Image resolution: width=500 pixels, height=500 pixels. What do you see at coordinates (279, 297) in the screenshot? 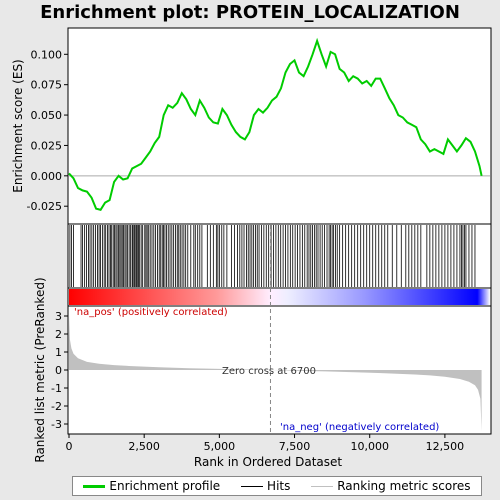
I see `ranking-gradient-bar` at bounding box center [279, 297].